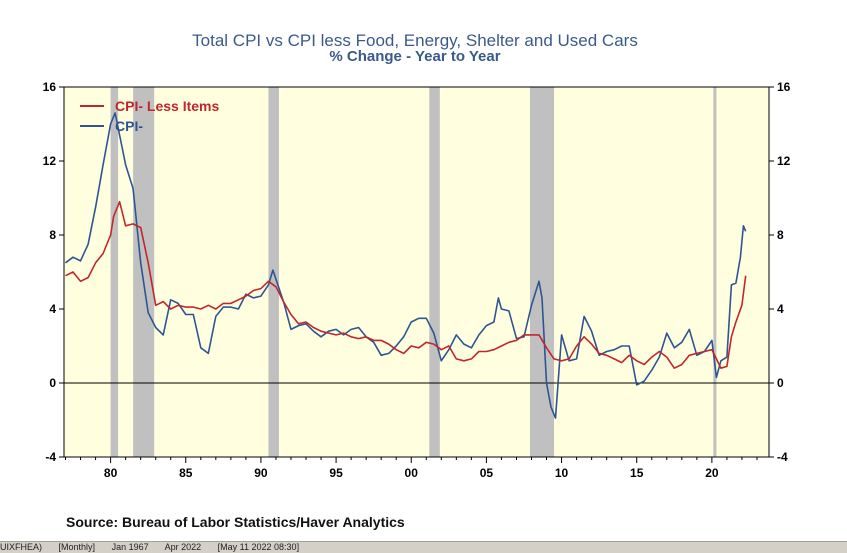 This screenshot has width=847, height=553. Describe the element at coordinates (780, 383) in the screenshot. I see `y-tick-label-right-1: 0` at that location.